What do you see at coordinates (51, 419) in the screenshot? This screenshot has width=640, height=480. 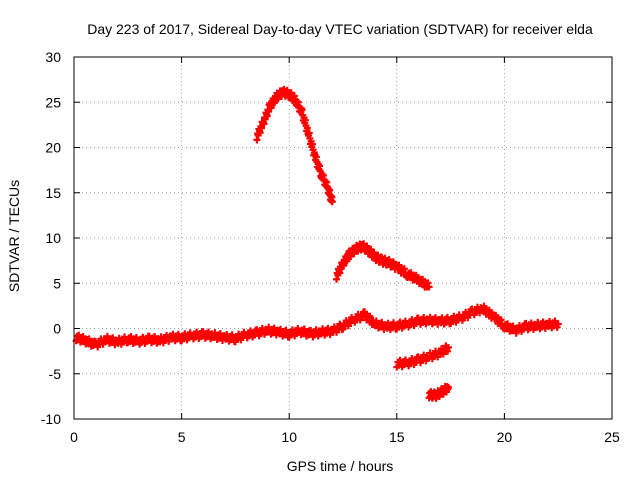 I see `y-tick-label: -10` at bounding box center [51, 419].